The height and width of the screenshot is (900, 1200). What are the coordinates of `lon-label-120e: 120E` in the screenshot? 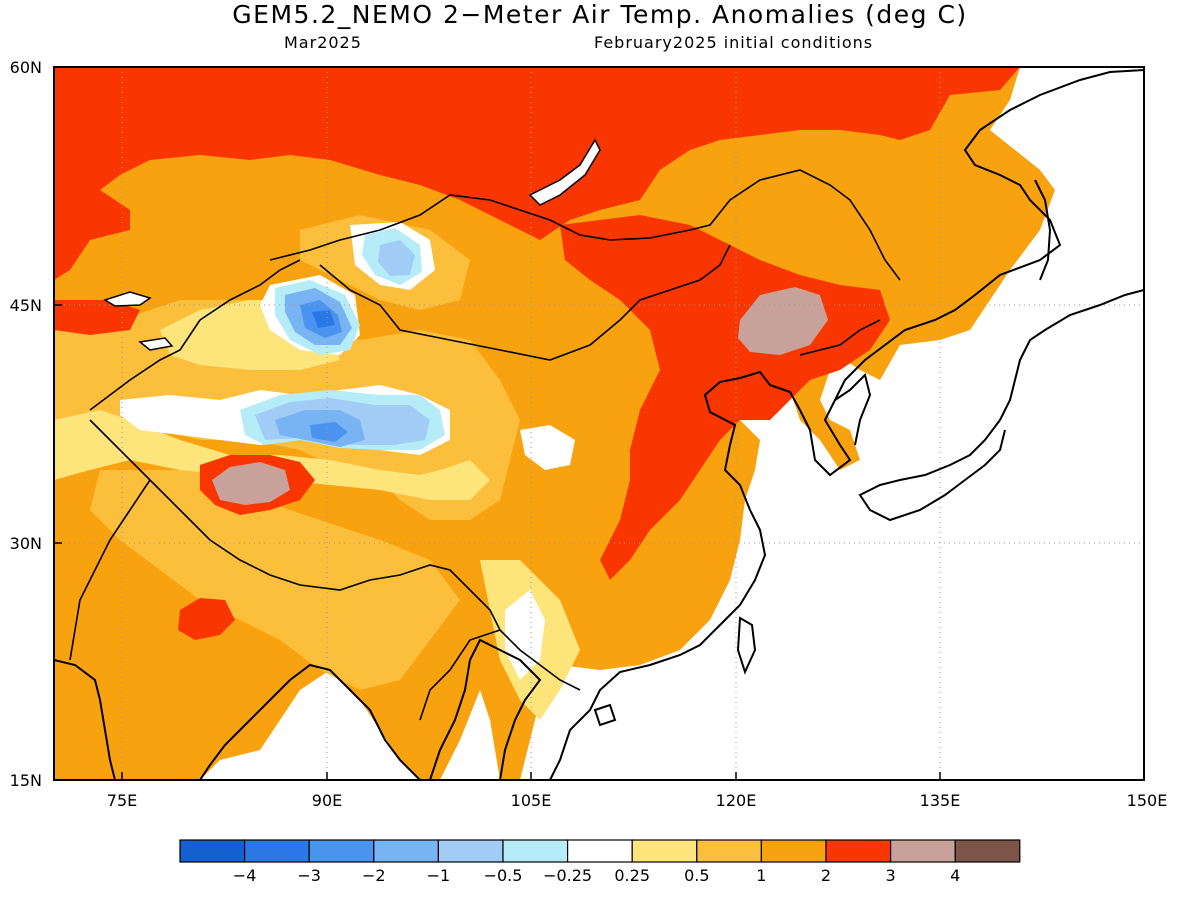 It's located at (736, 800).